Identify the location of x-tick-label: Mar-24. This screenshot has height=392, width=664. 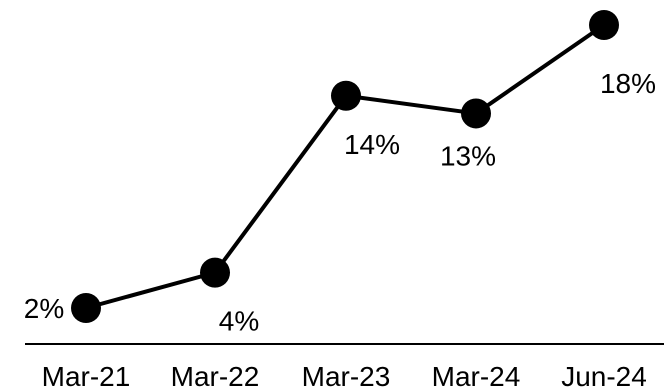
(476, 376).